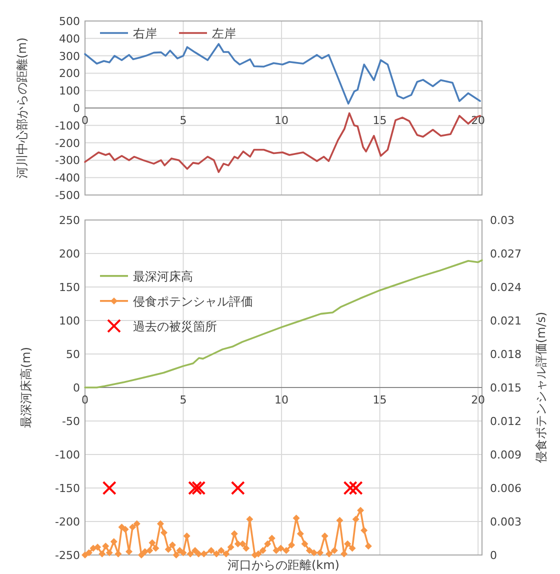 The image size is (560, 574). I want to click on y2-tick-label: 0.03, so click(502, 220).